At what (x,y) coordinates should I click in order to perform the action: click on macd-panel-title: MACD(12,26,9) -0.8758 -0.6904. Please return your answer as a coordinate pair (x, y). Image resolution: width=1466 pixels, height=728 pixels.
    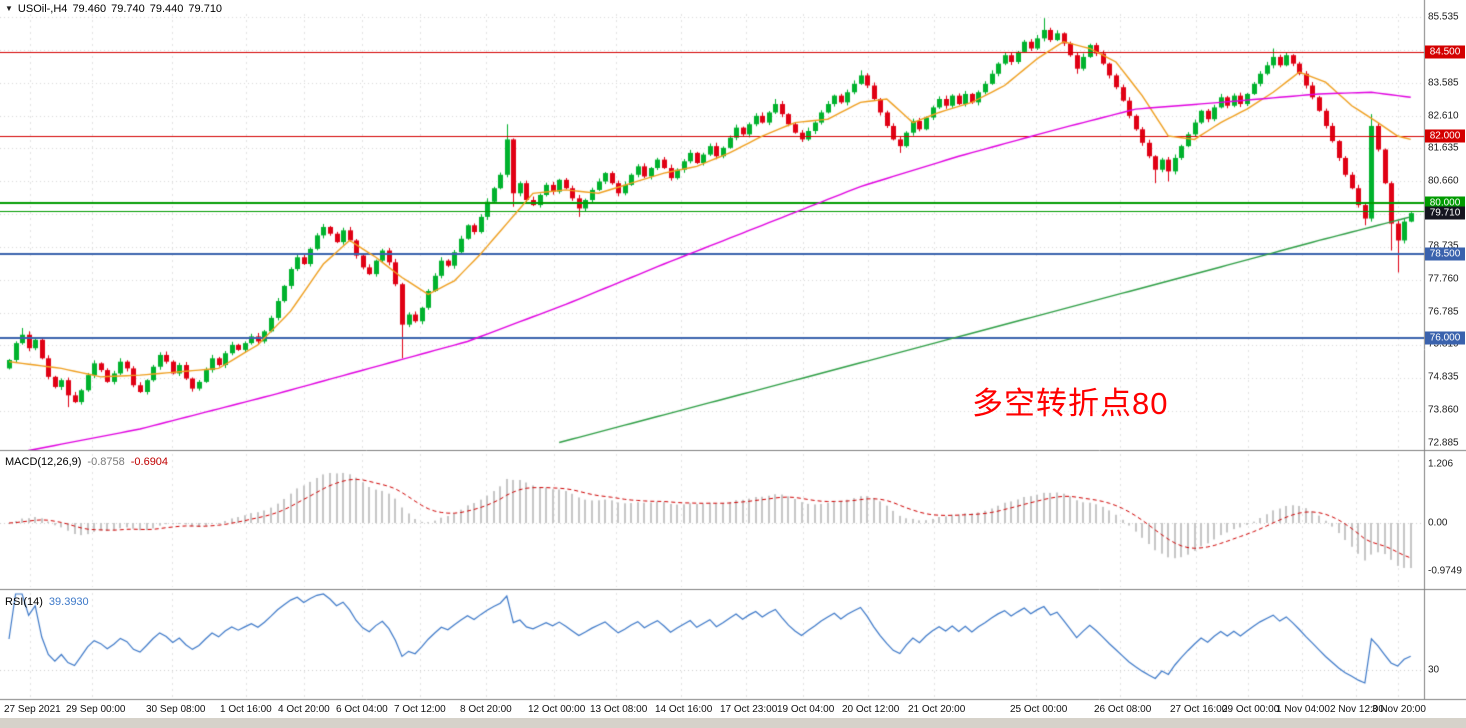
    Looking at the image, I should click on (86, 462).